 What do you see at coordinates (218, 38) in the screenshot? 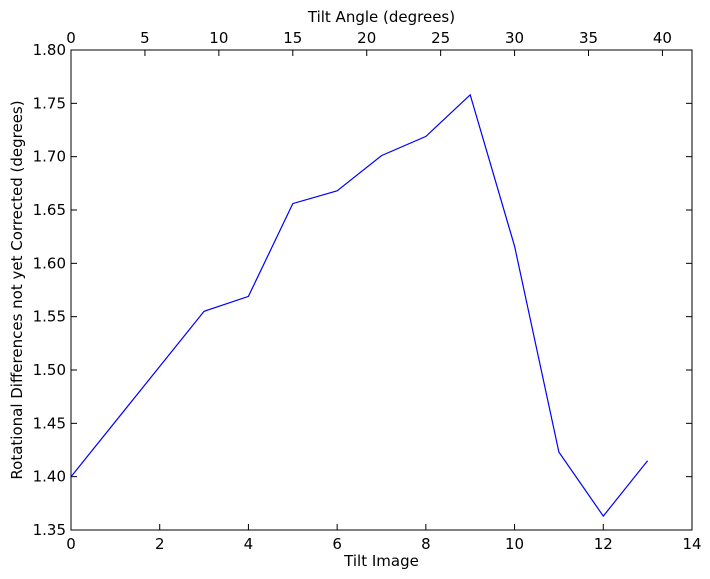
I see `top-x-tick-label: 10` at bounding box center [218, 38].